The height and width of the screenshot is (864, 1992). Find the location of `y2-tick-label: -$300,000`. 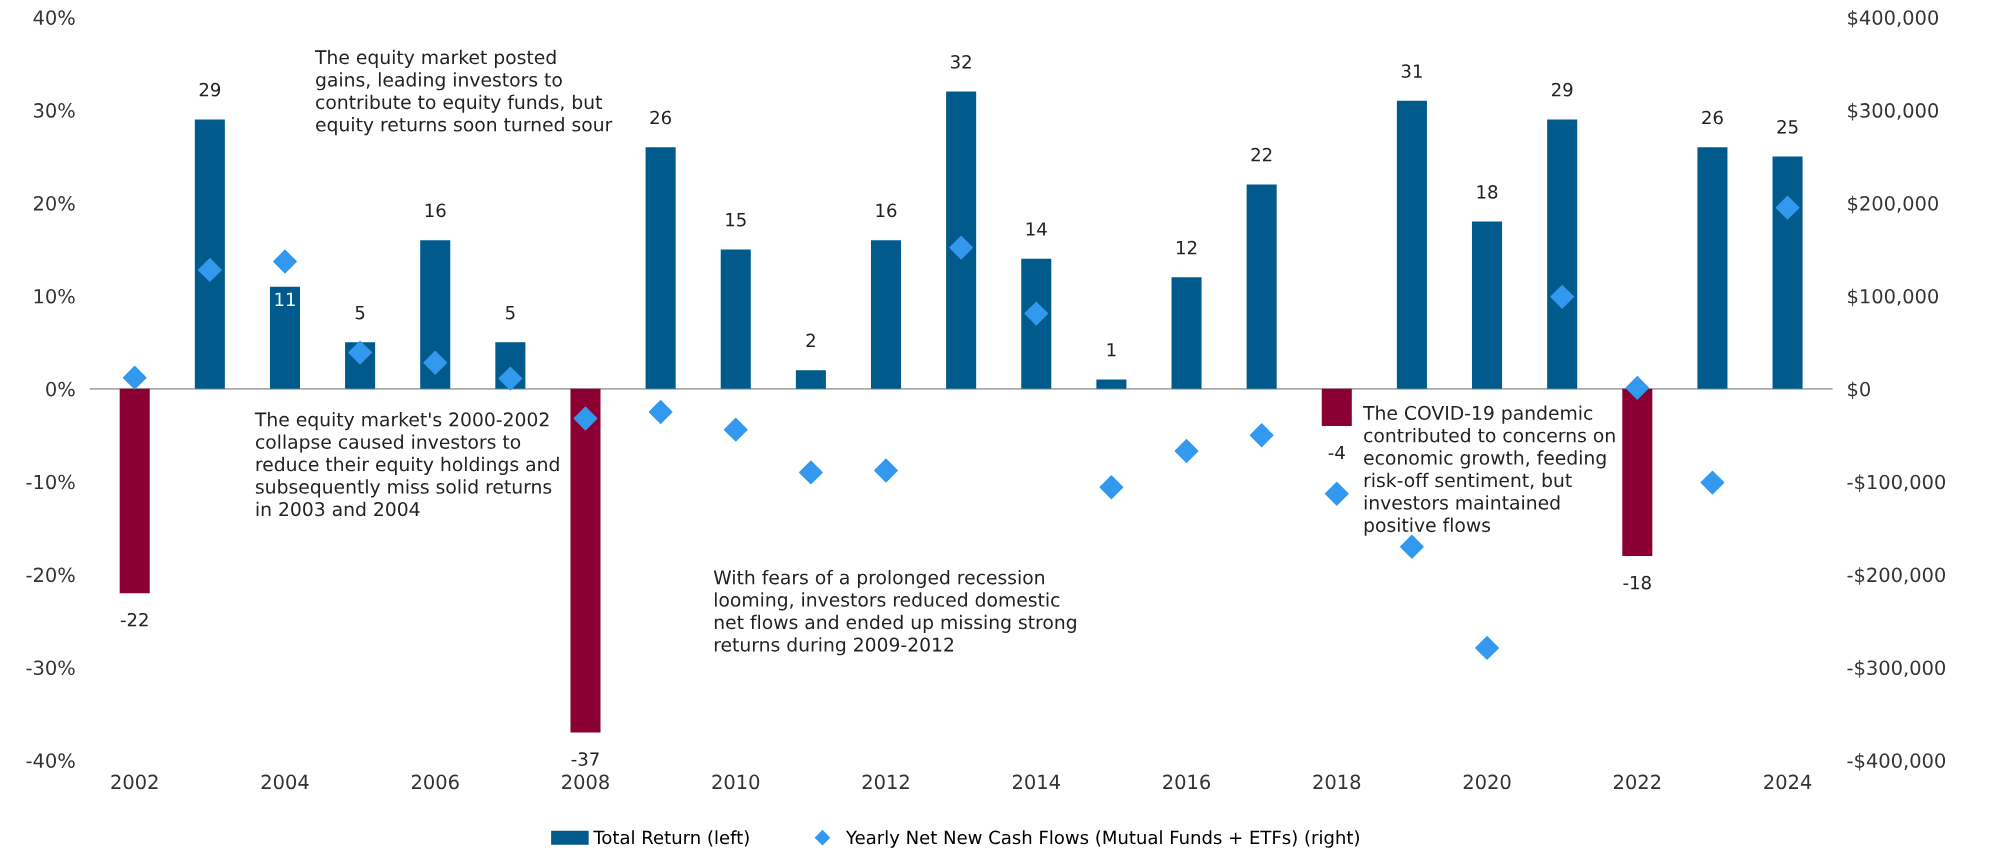

y2-tick-label: -$300,000 is located at coordinates (1896, 669).